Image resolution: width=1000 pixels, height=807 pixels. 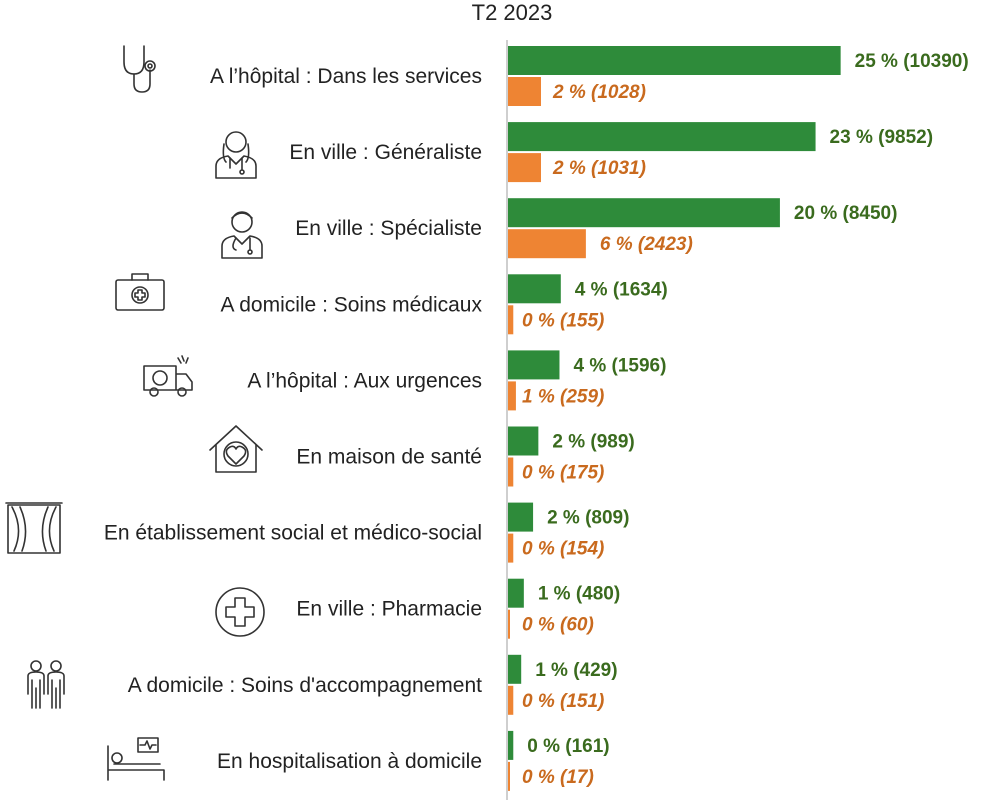 I want to click on data-label-series-2: 0 % (175), so click(x=563, y=473).